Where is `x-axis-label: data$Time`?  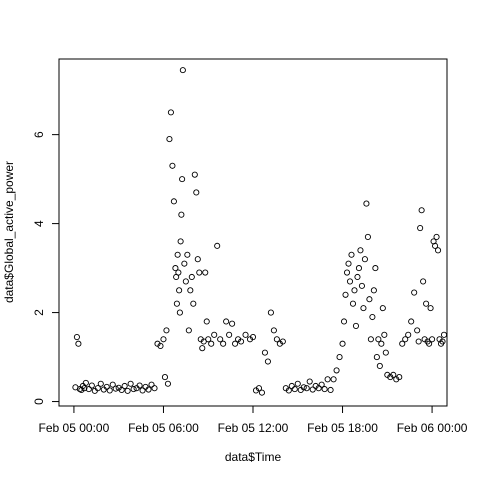 x-axis-label: data$Time is located at coordinates (253, 457).